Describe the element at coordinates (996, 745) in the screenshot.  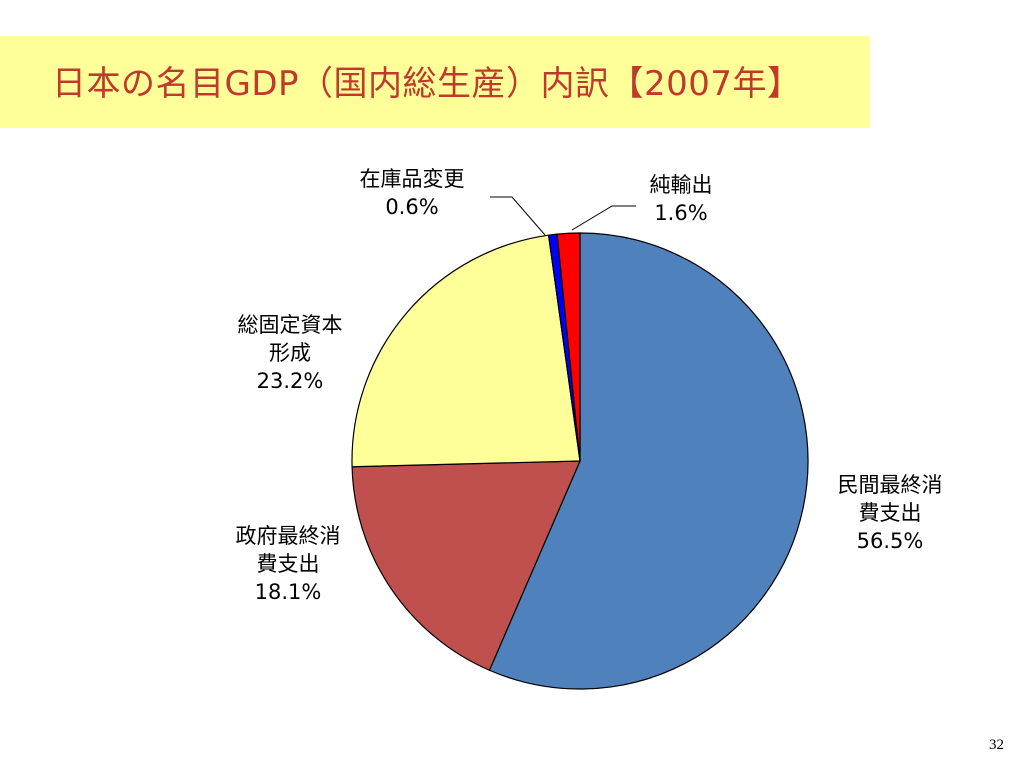
I see `page-number: 32` at that location.